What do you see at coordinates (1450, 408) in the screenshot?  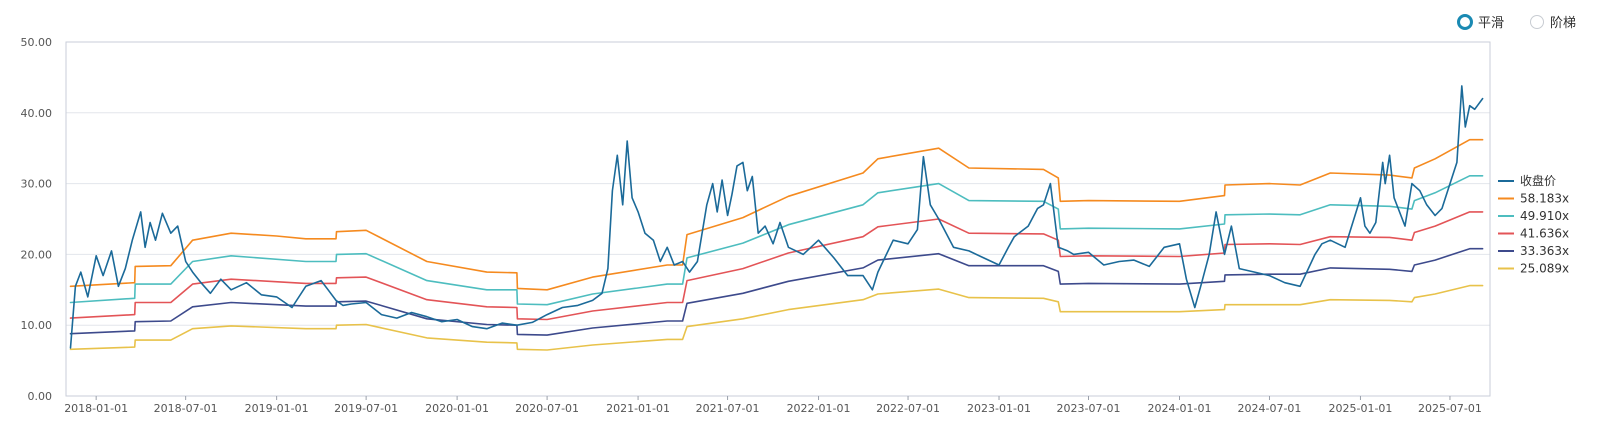 I see `x-tick-label: 2025-07-01` at bounding box center [1450, 408].